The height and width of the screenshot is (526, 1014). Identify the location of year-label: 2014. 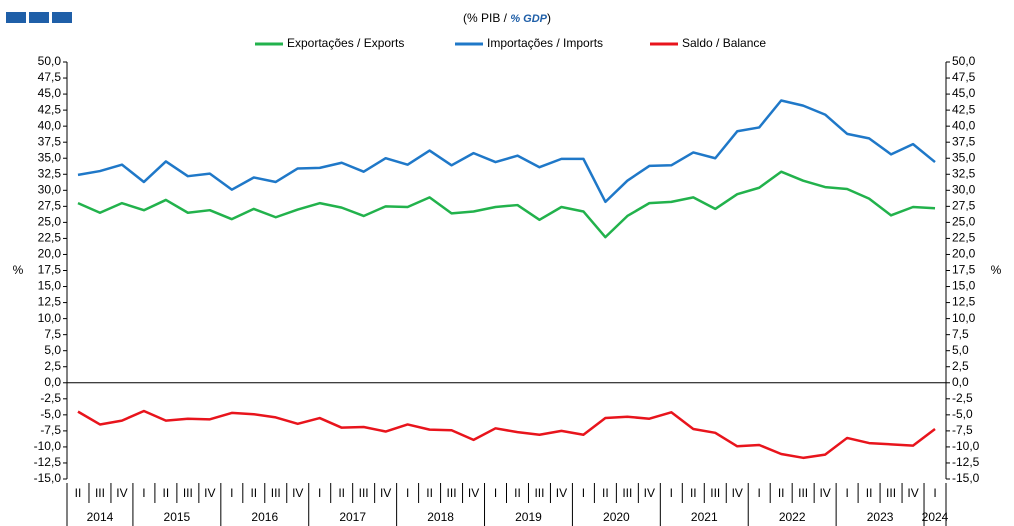
(100, 517).